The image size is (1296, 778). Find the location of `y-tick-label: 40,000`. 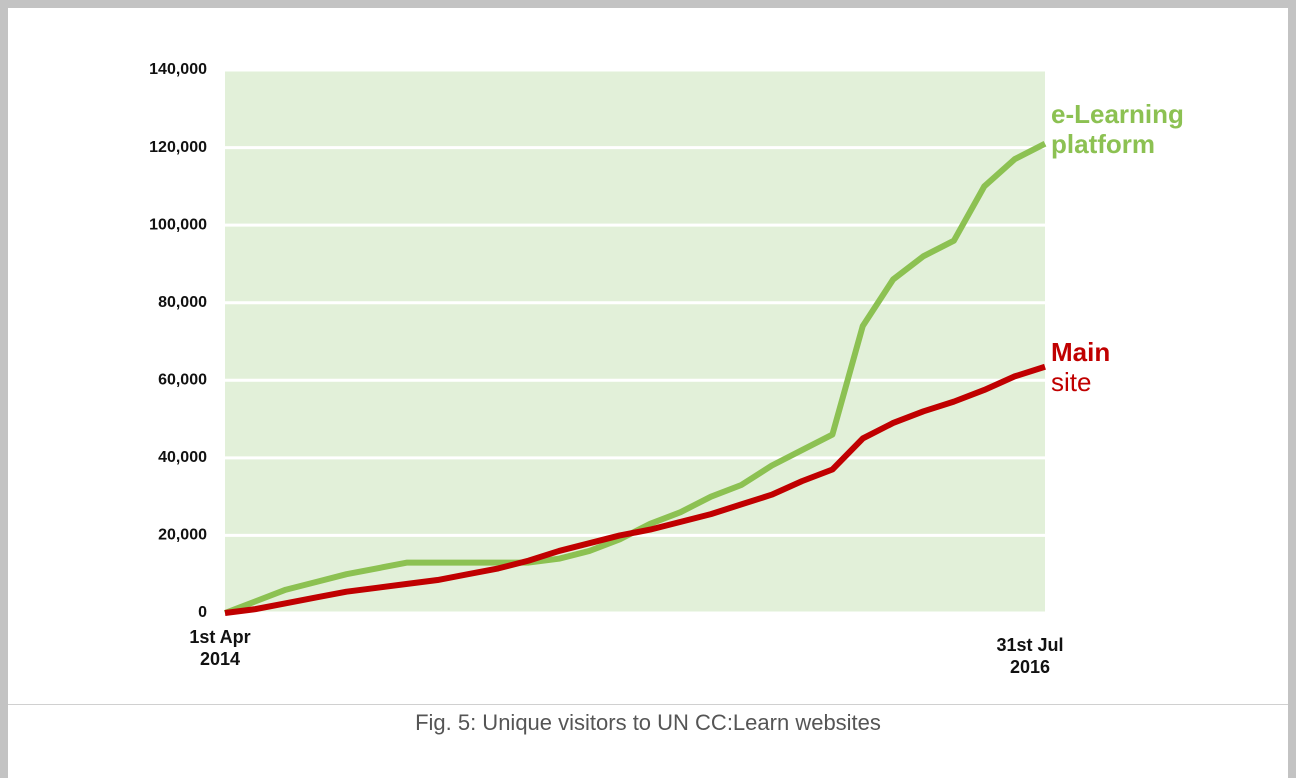

y-tick-label: 40,000 is located at coordinates (182, 457).